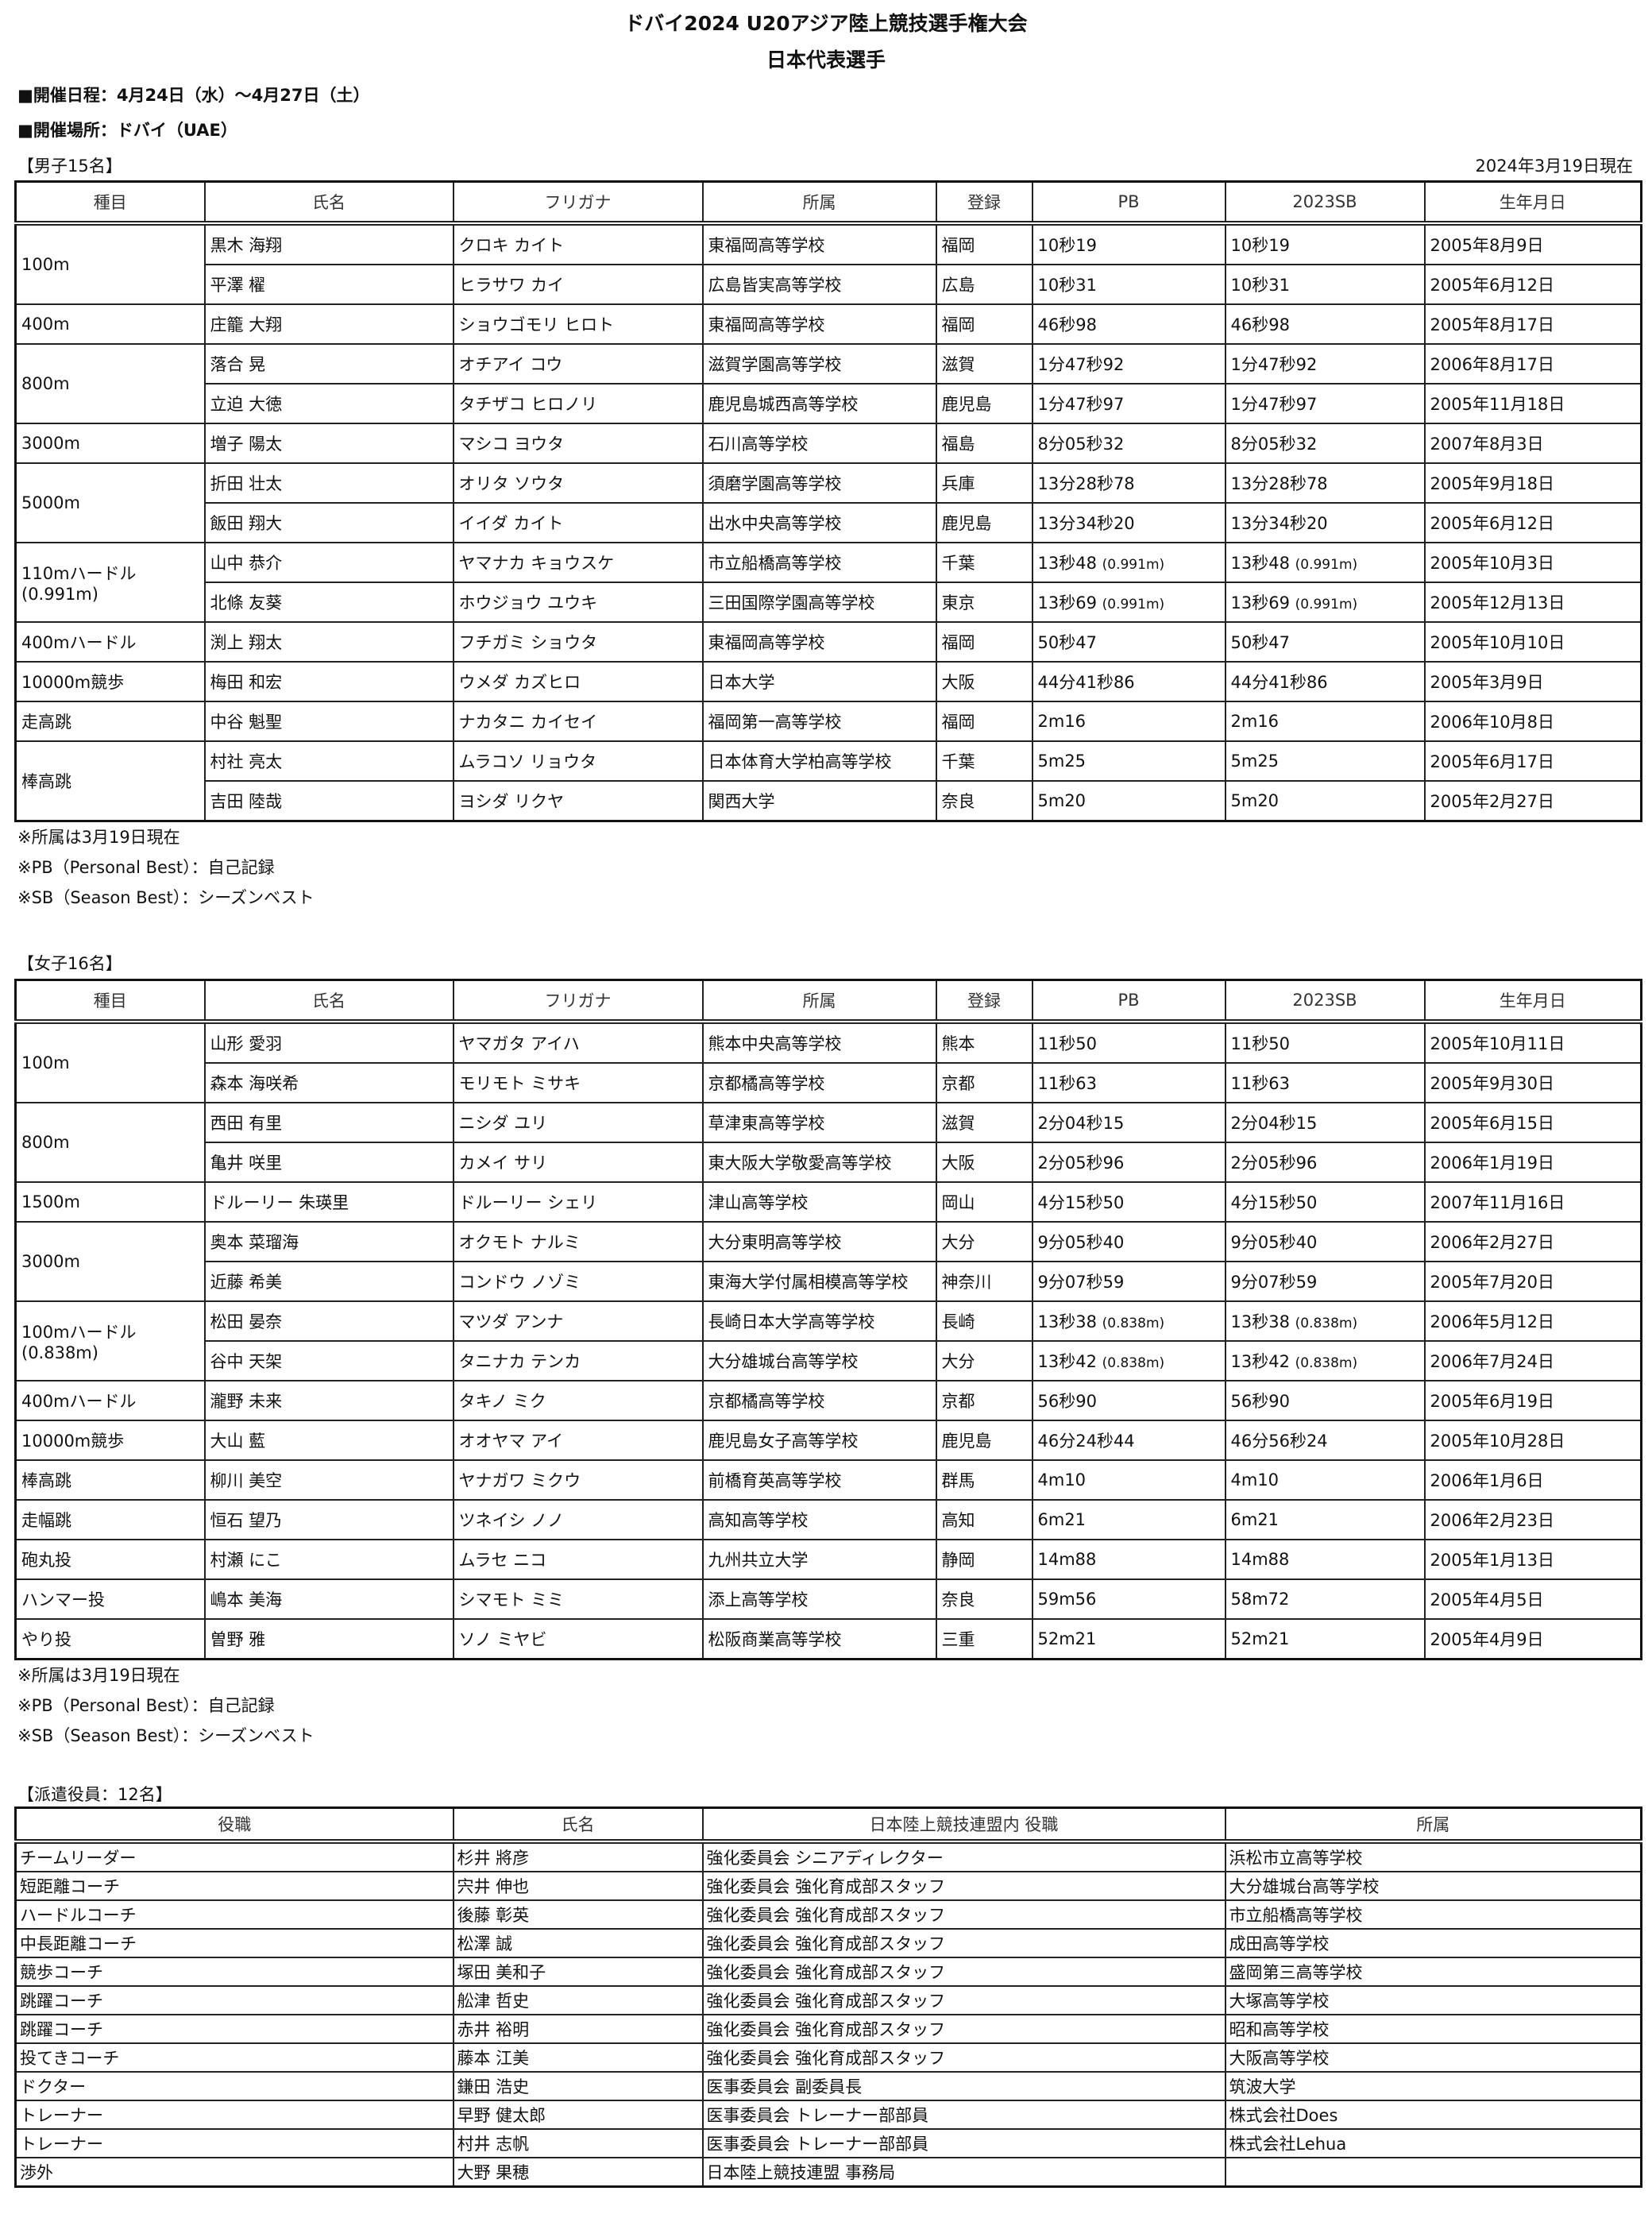 This screenshot has width=1652, height=2218. What do you see at coordinates (758, 1202) in the screenshot?
I see `team: 津山高等学校` at bounding box center [758, 1202].